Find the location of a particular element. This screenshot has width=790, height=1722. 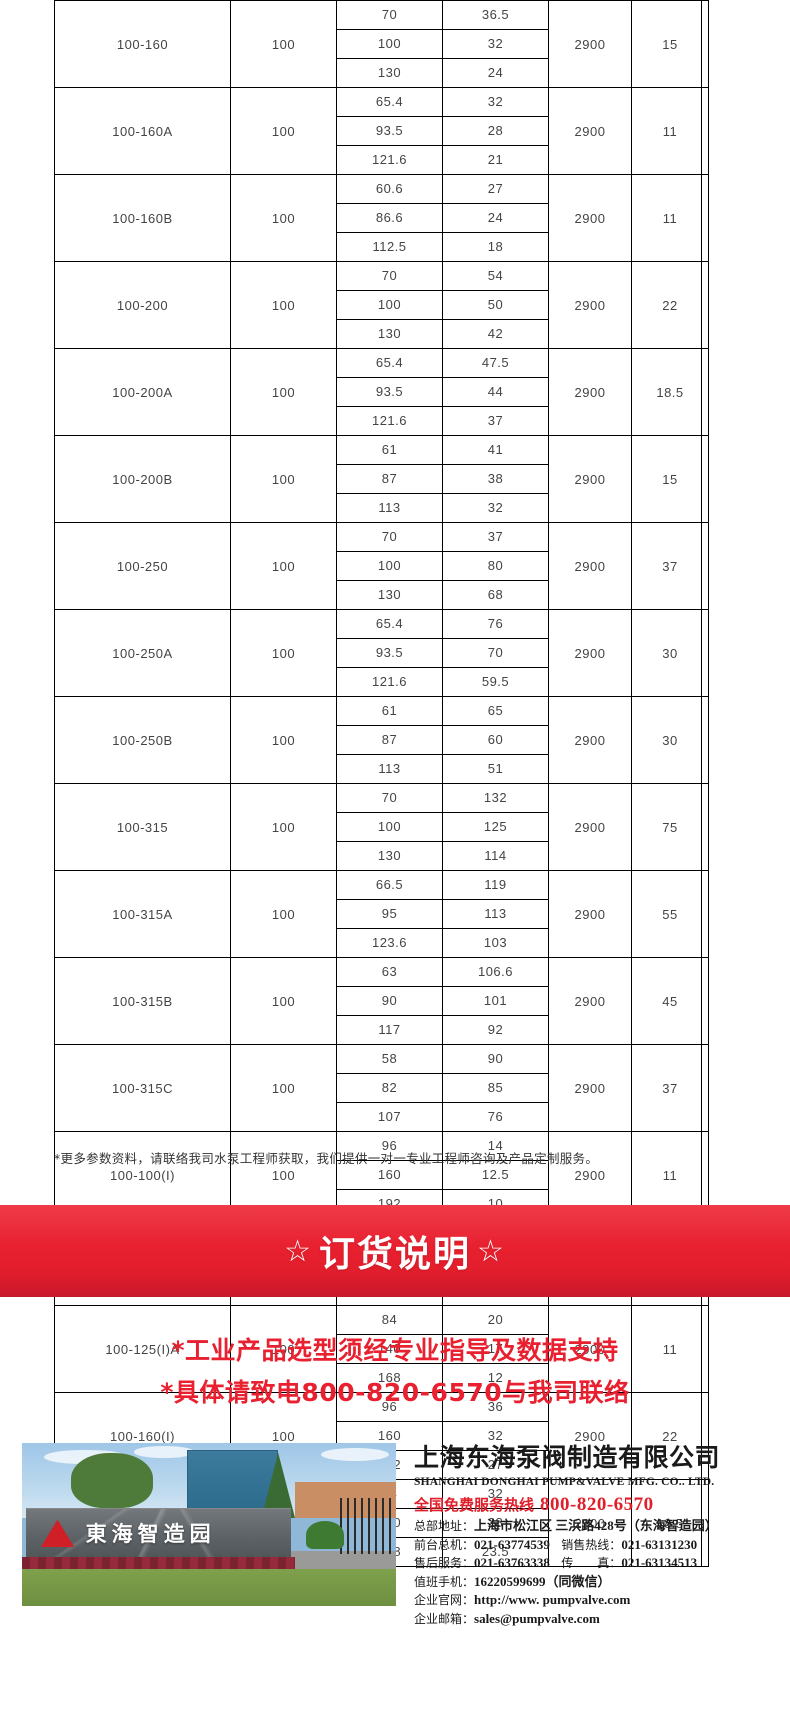

photo-shrub is located at coordinates (325, 1535).